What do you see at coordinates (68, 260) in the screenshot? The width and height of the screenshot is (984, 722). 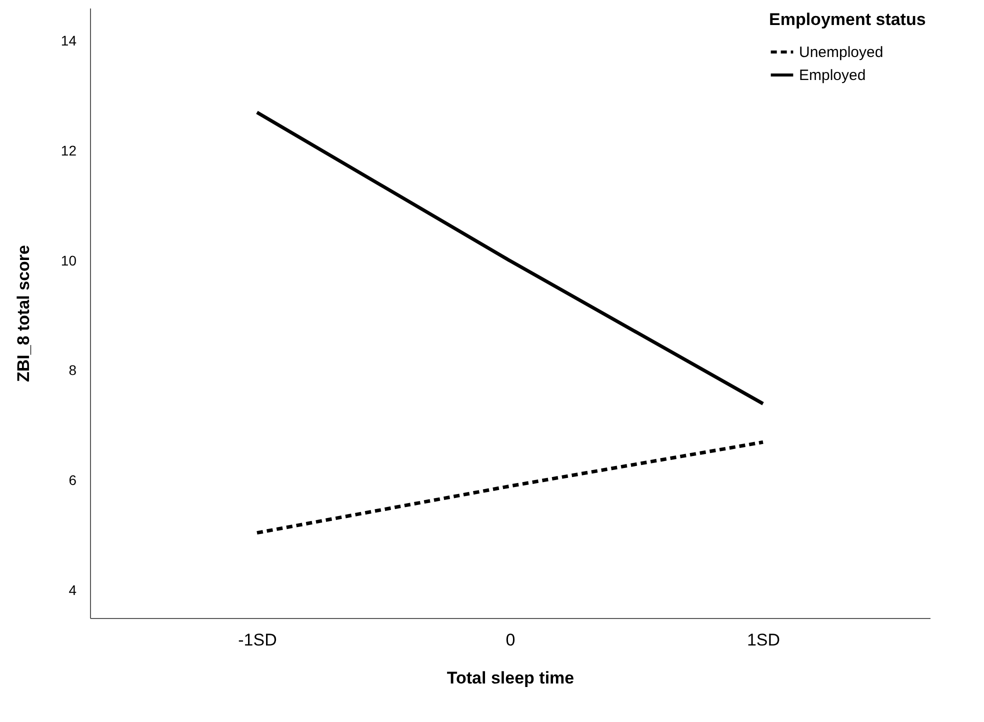 I see `y-tick-label: 10` at bounding box center [68, 260].